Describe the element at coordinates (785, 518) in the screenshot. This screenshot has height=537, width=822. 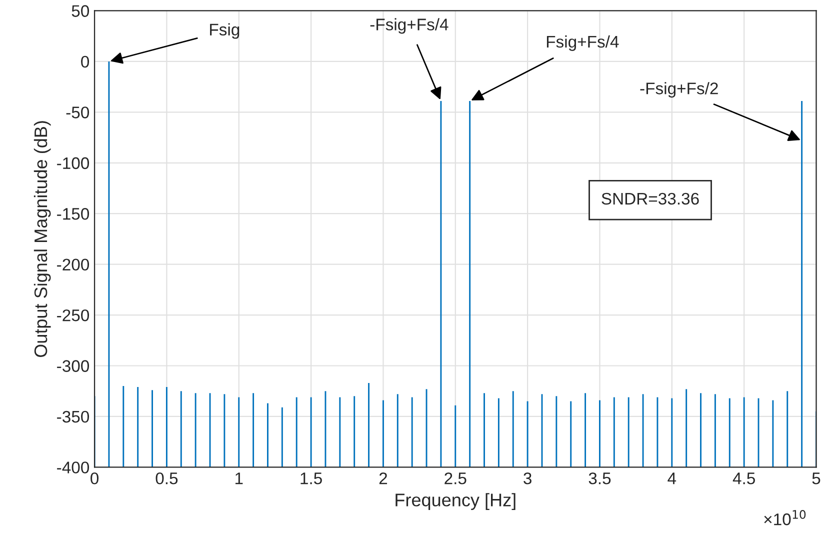
I see `text: ×10$^{10}$` at that location.